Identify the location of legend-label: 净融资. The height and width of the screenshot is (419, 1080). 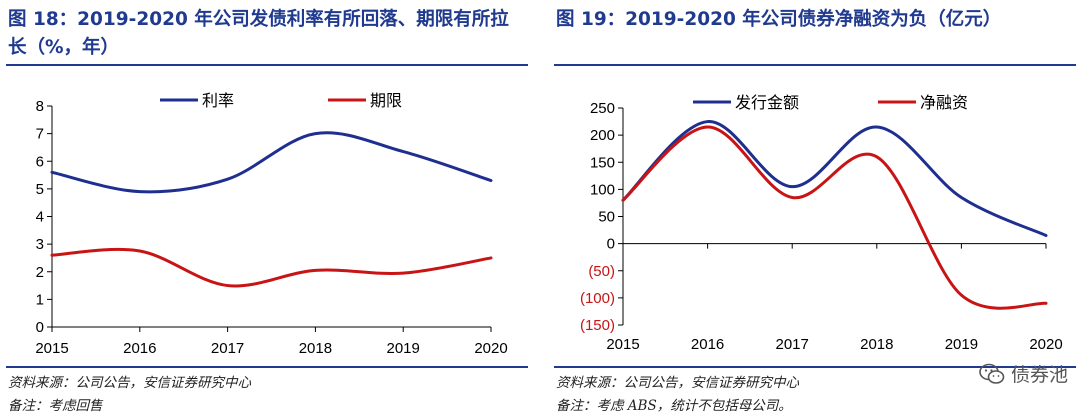
(944, 103).